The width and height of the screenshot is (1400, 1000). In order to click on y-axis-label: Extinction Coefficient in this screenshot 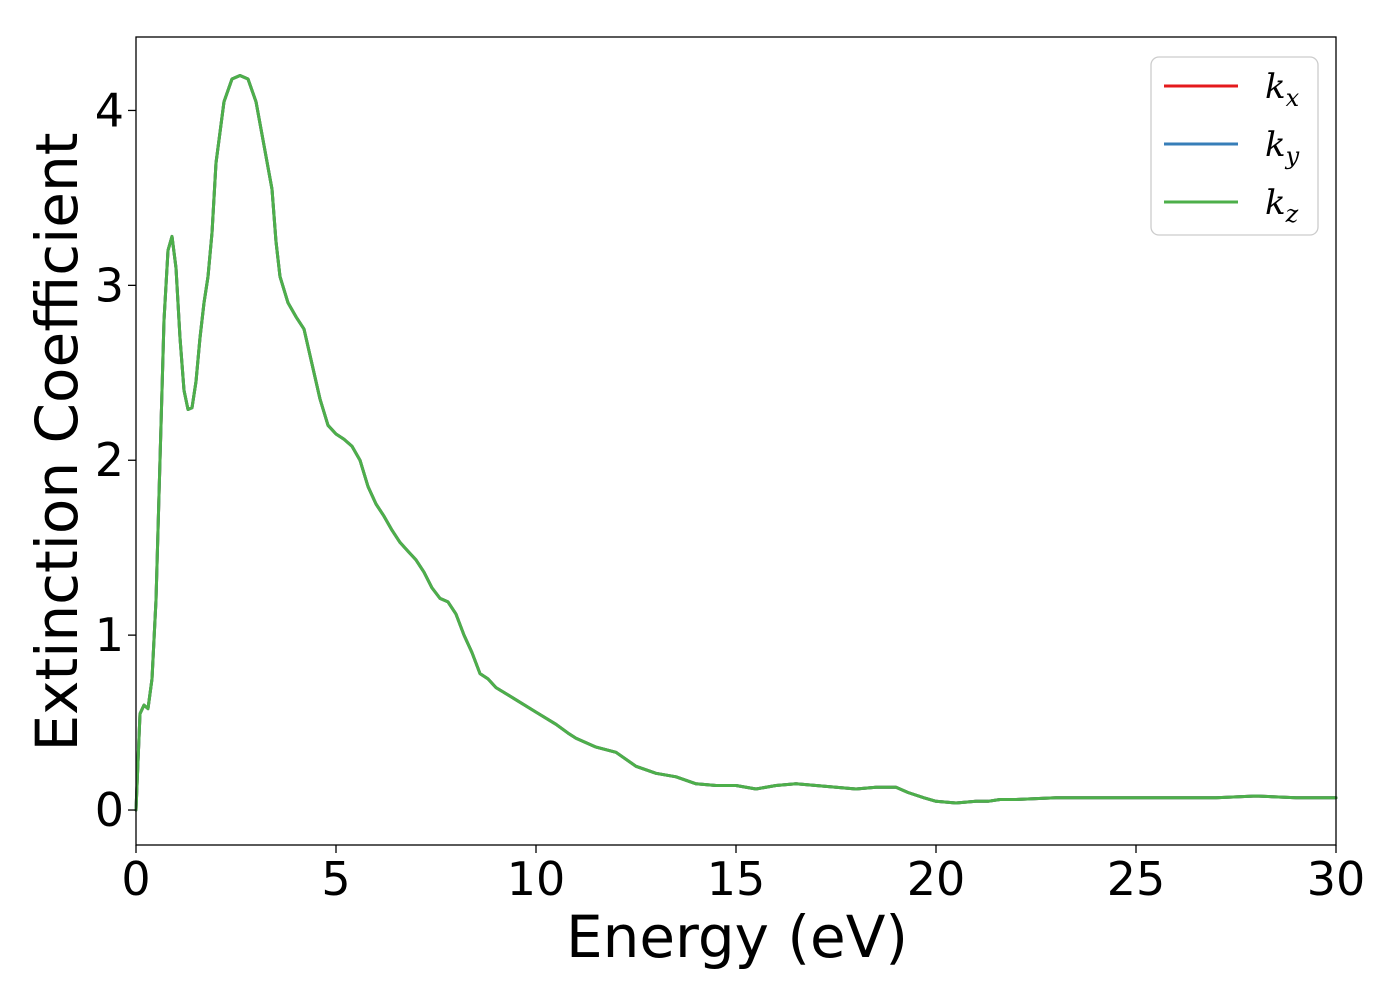, I will do `click(57, 442)`.